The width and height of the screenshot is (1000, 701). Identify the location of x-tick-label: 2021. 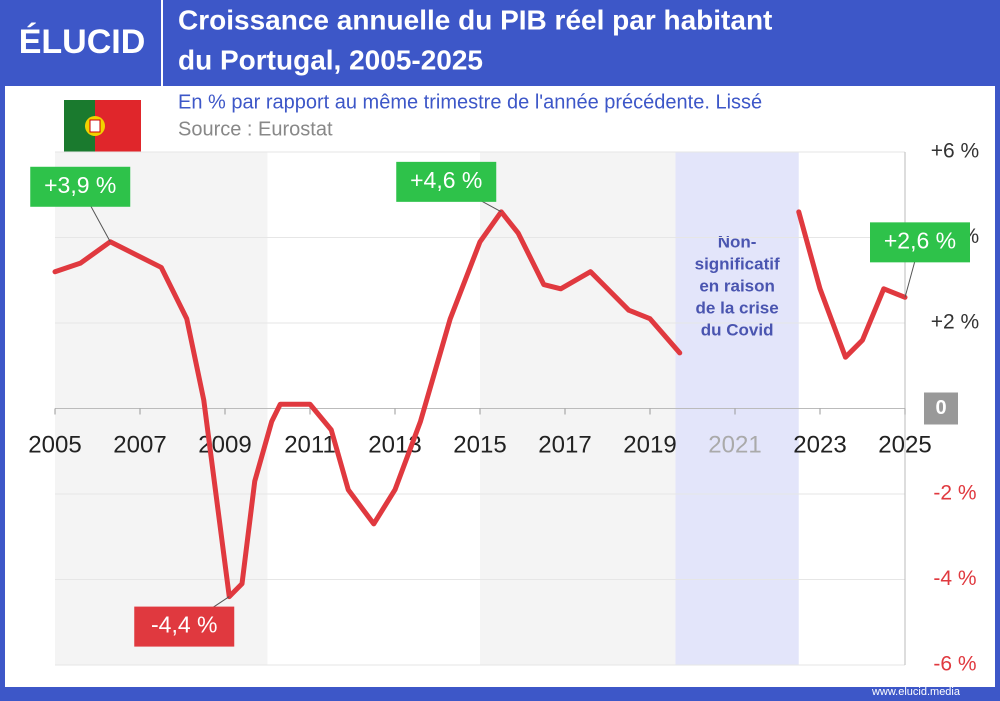
(734, 444).